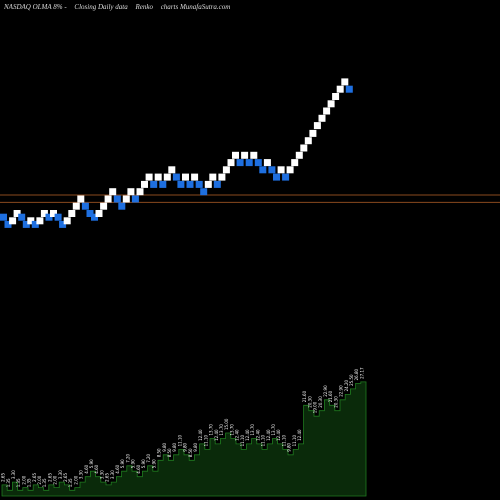 The height and width of the screenshot is (500, 500). Describe the element at coordinates (315, 407) in the screenshot. I see `volume-value-label: 19.00` at that location.